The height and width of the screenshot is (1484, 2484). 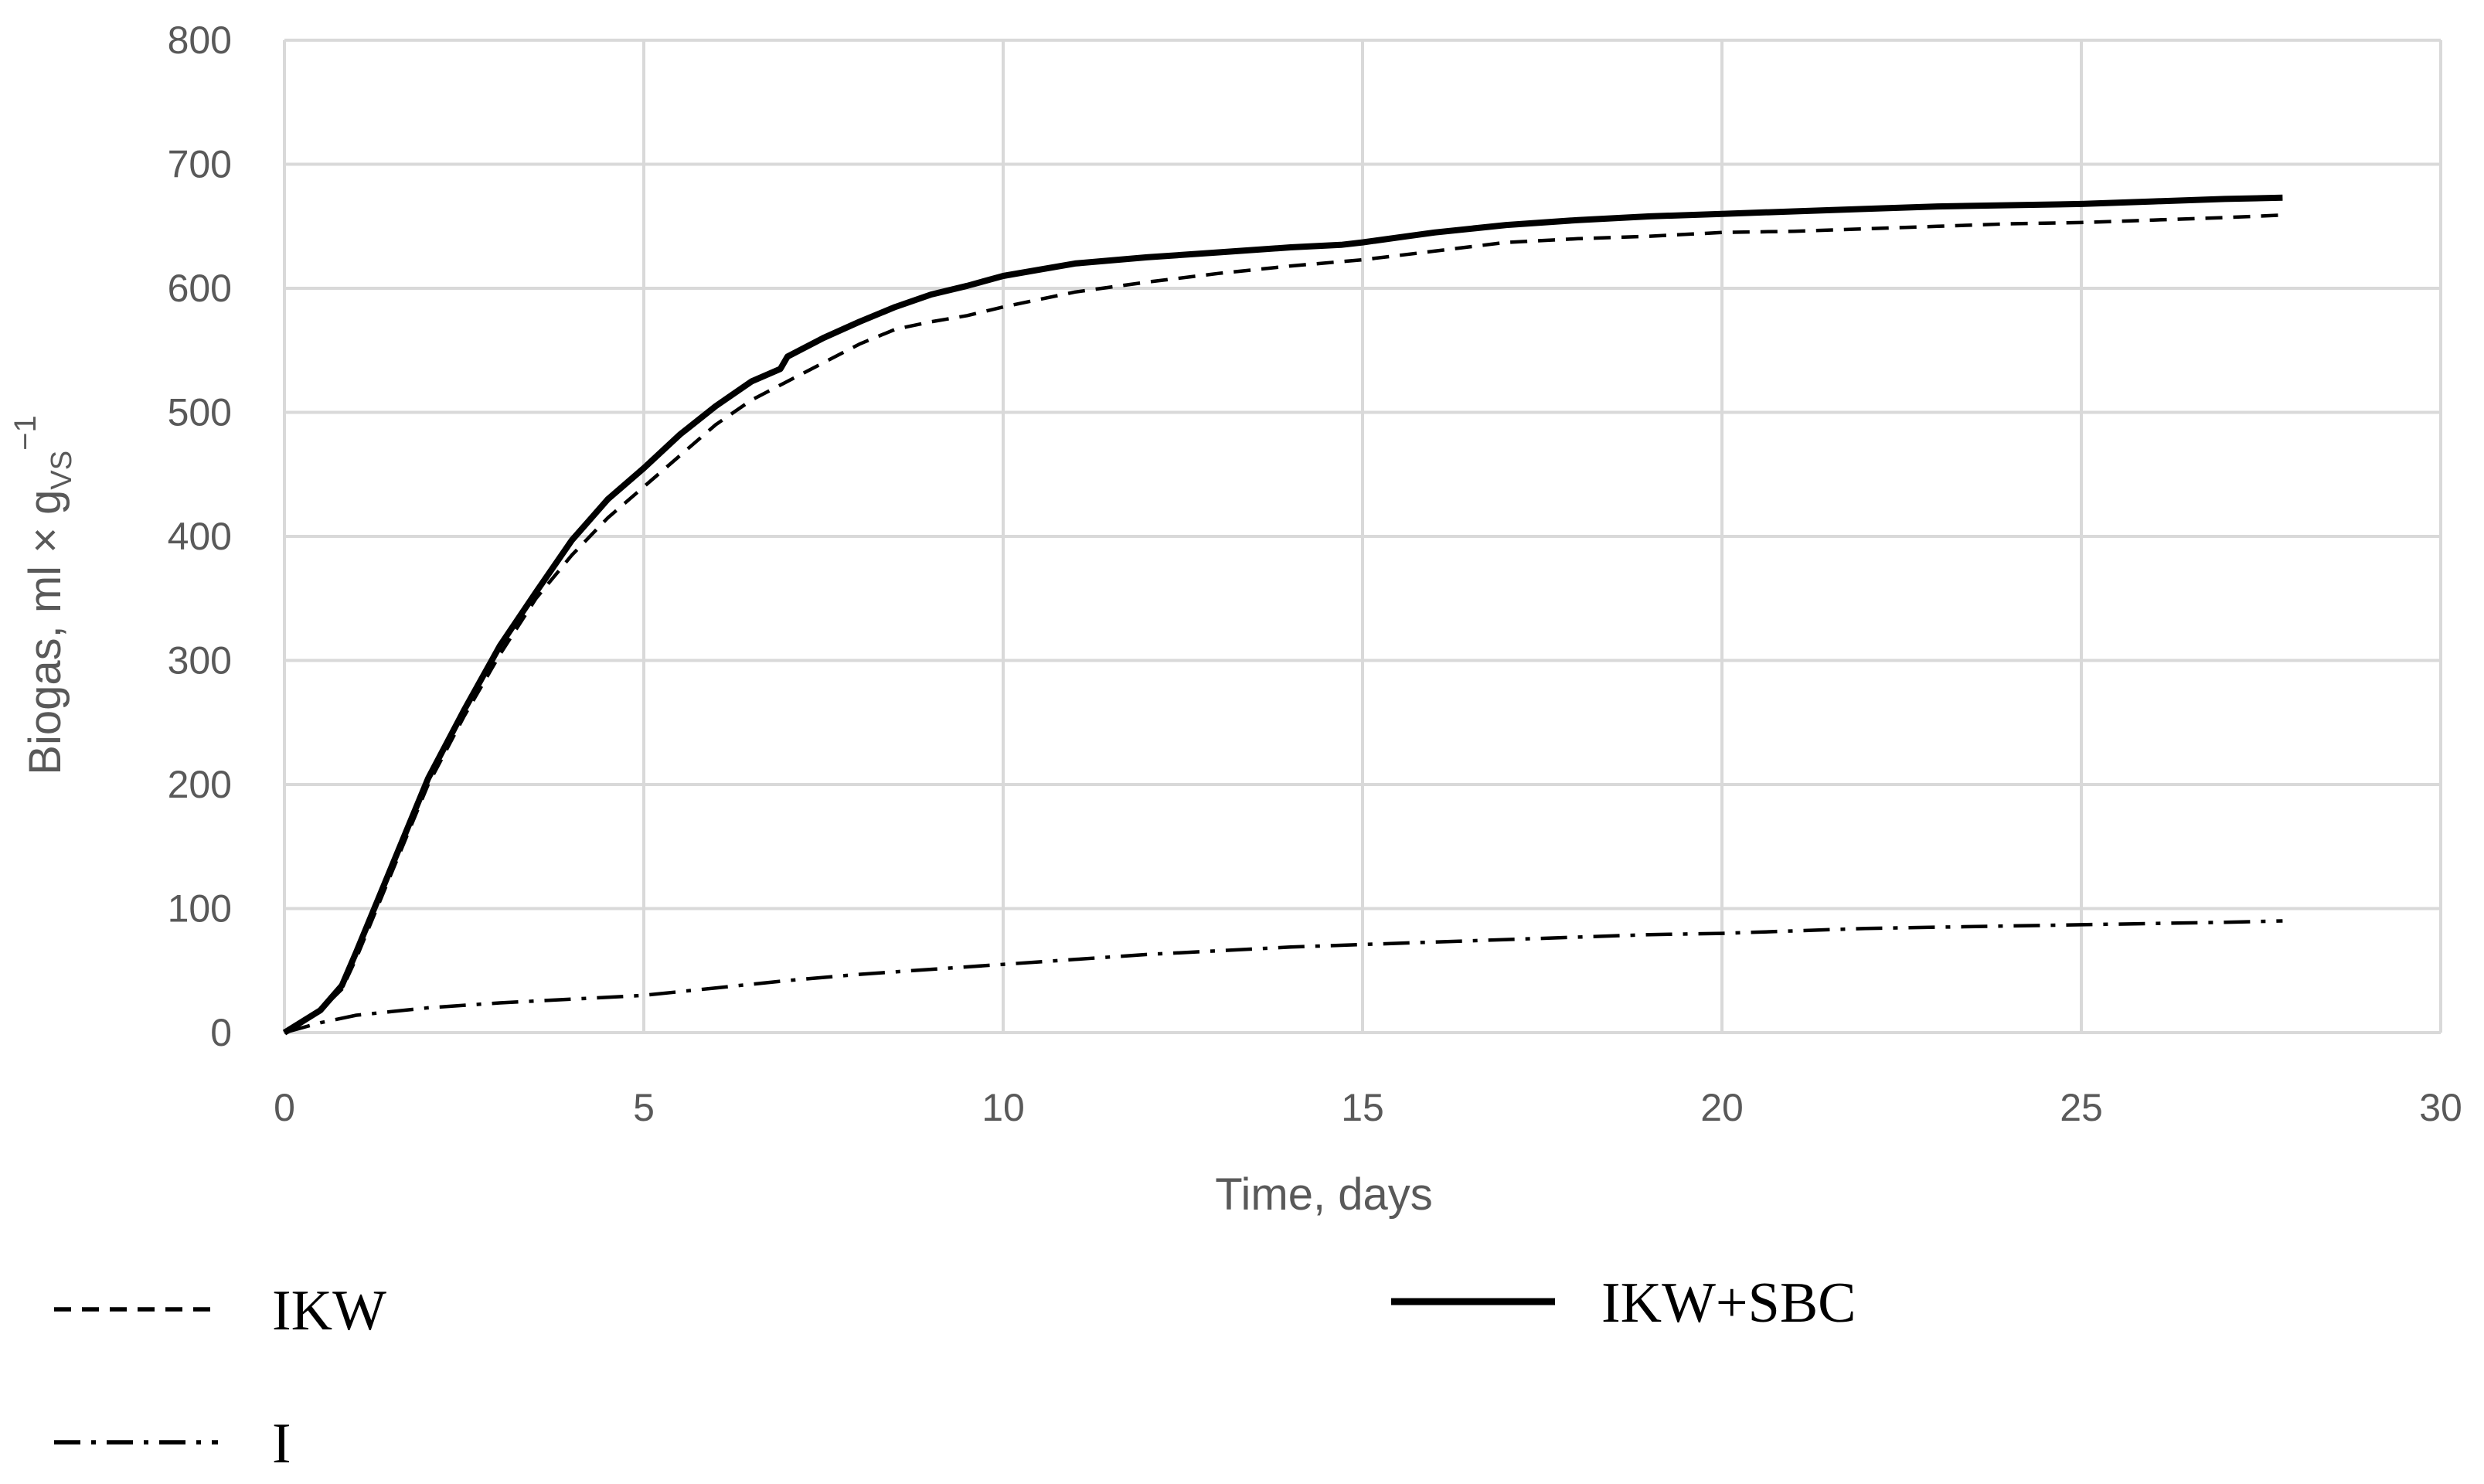 What do you see at coordinates (221, 1032) in the screenshot?
I see `y-tick-label: 0` at bounding box center [221, 1032].